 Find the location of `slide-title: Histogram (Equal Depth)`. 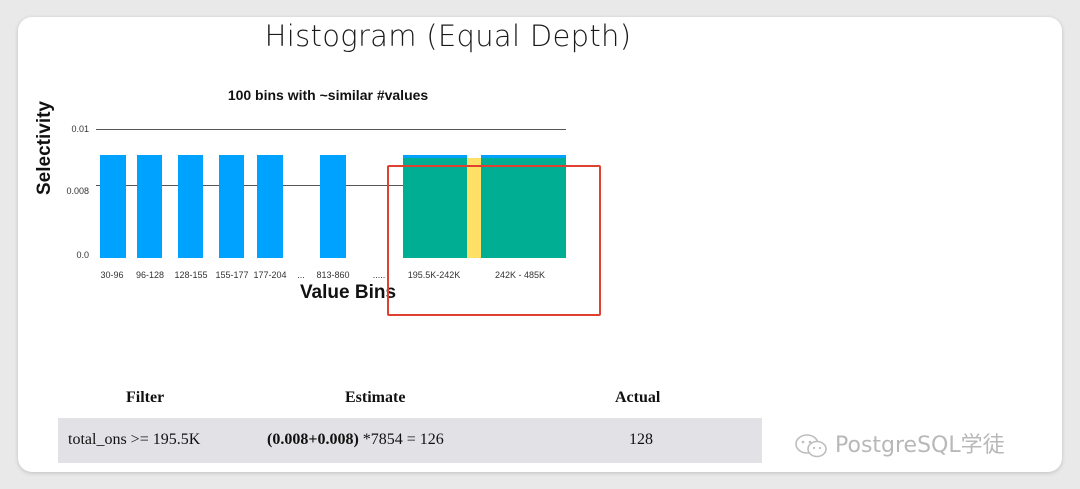

slide-title: Histogram (Equal Depth) is located at coordinates (448, 36).